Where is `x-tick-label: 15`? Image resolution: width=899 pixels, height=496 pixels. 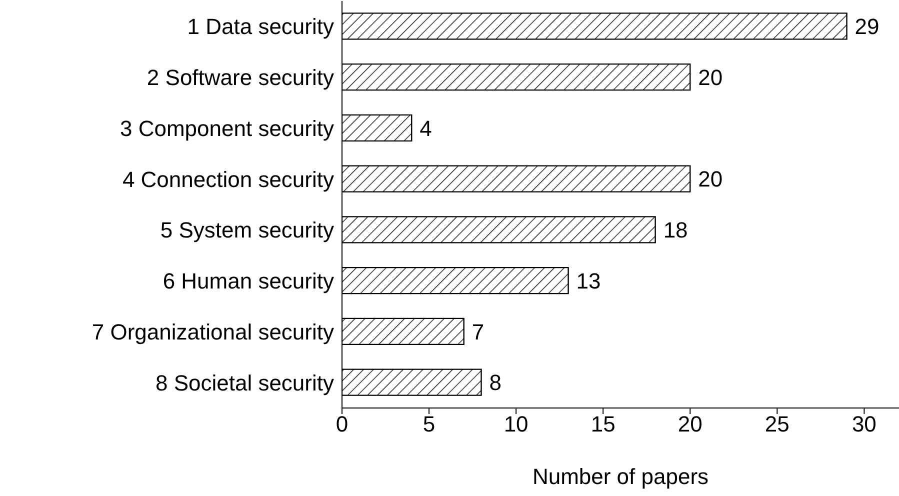
x-tick-label: 15 is located at coordinates (603, 424).